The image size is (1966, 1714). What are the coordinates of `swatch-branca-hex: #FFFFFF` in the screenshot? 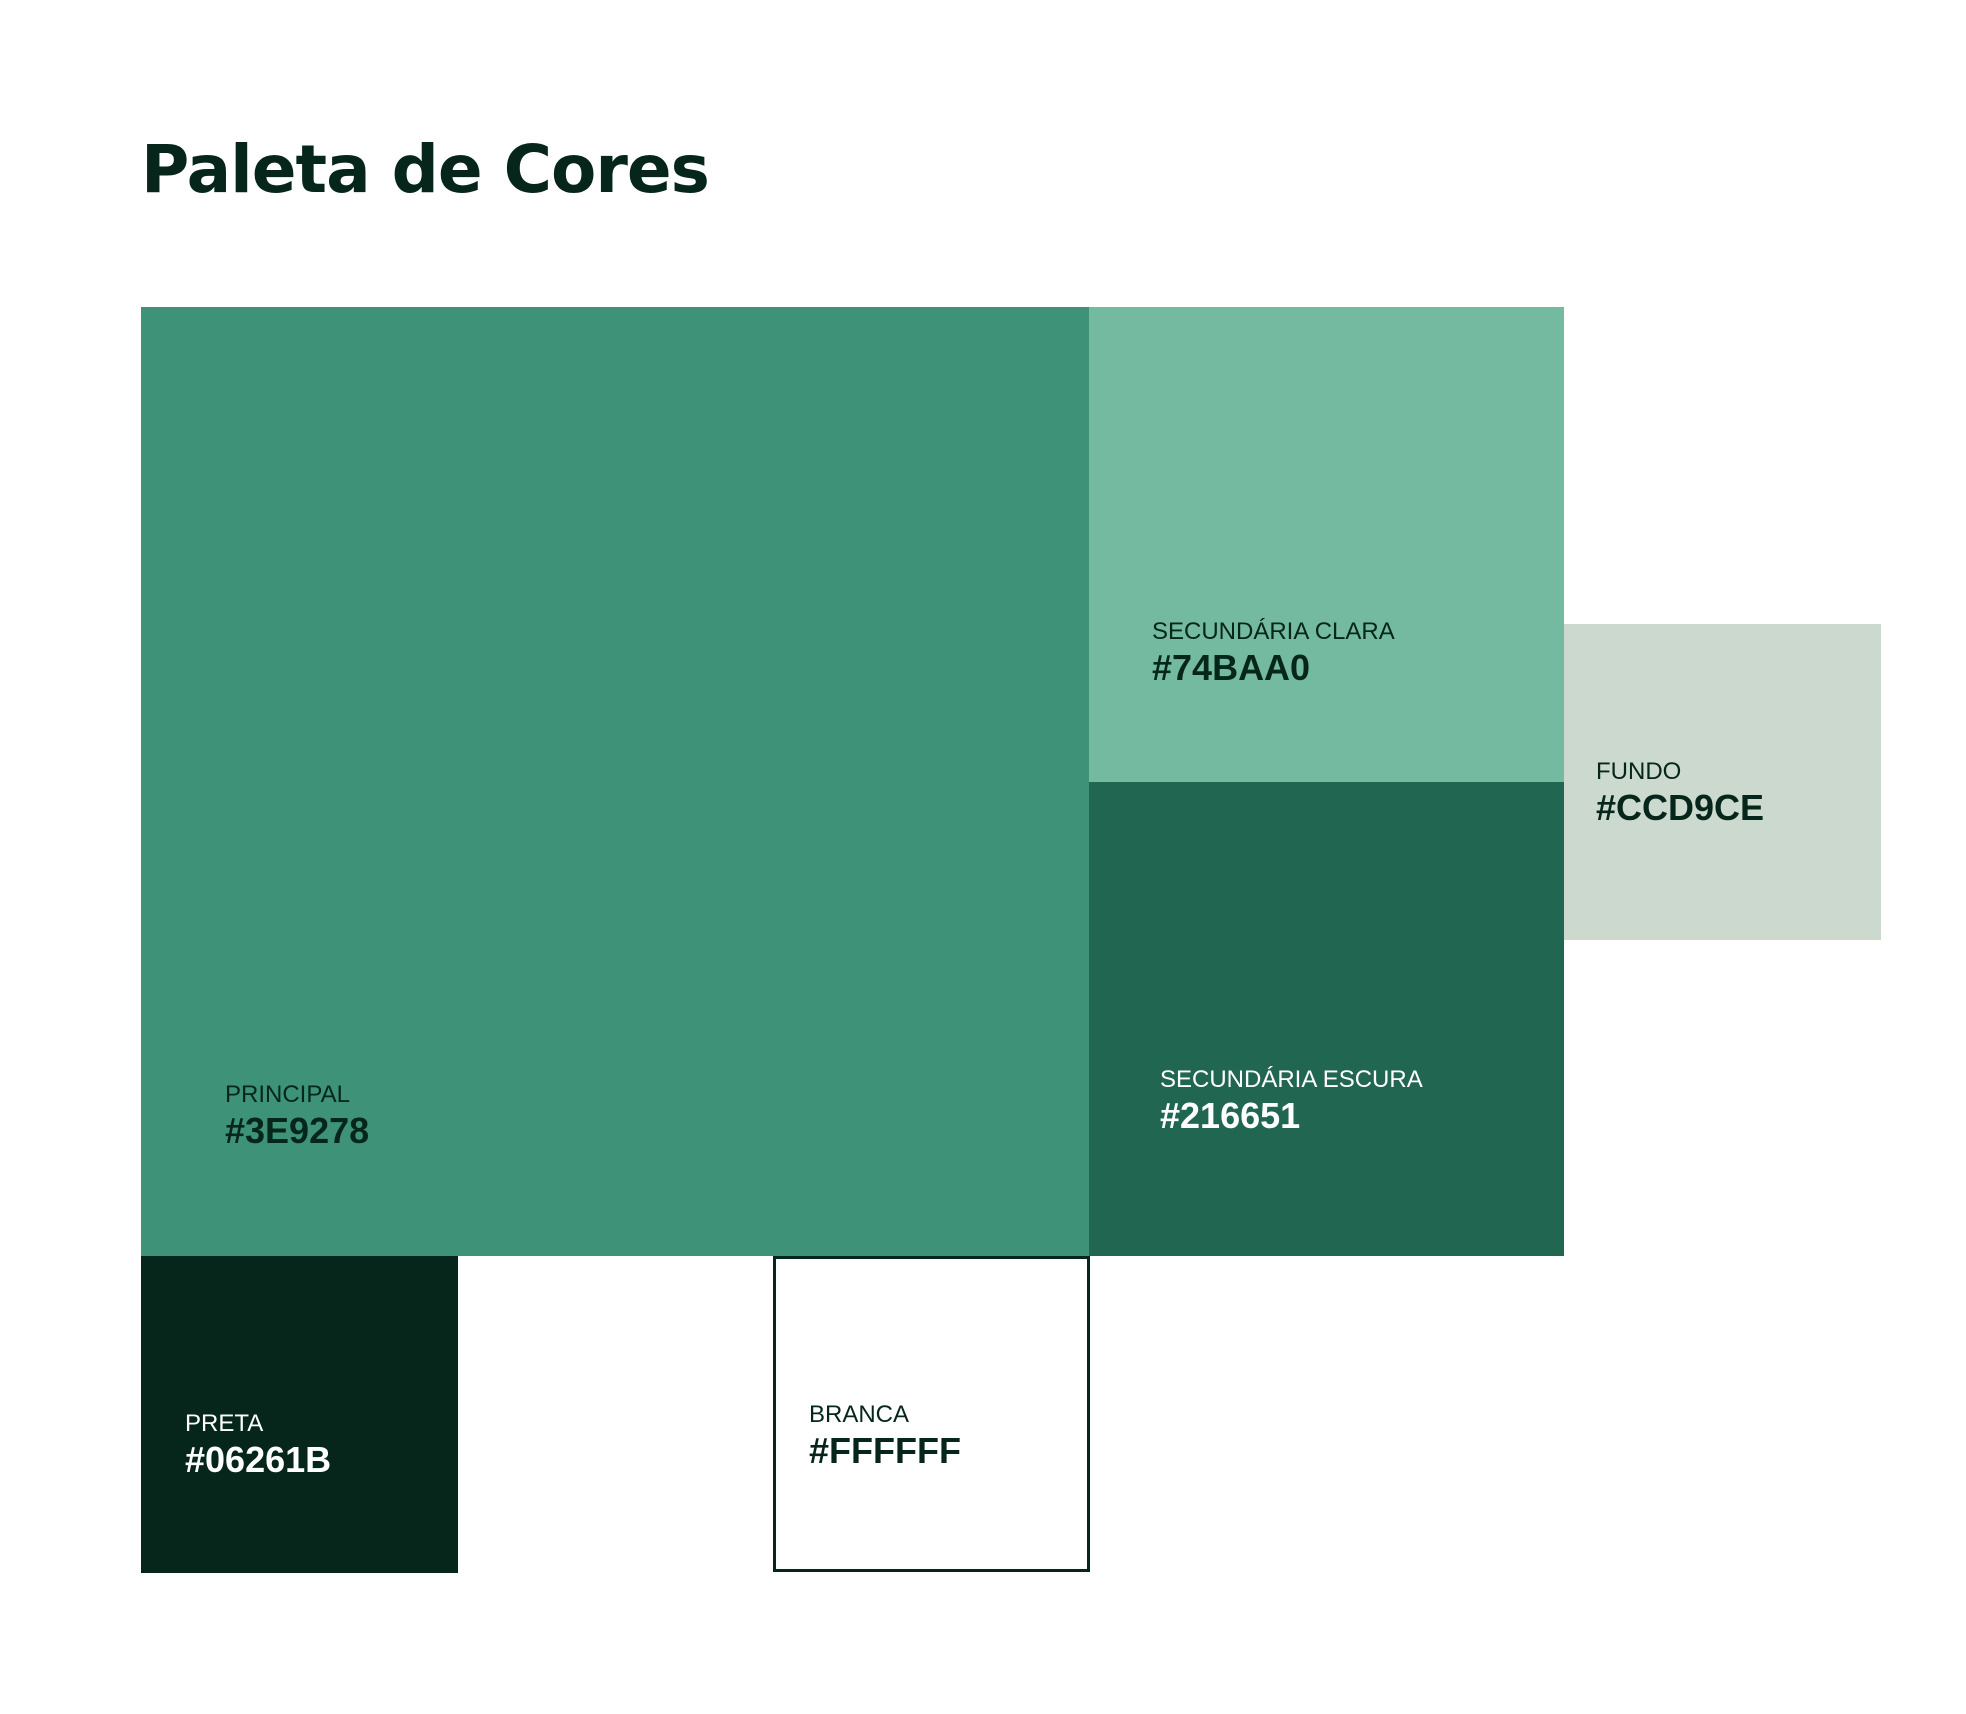 It's located at (885, 1450).